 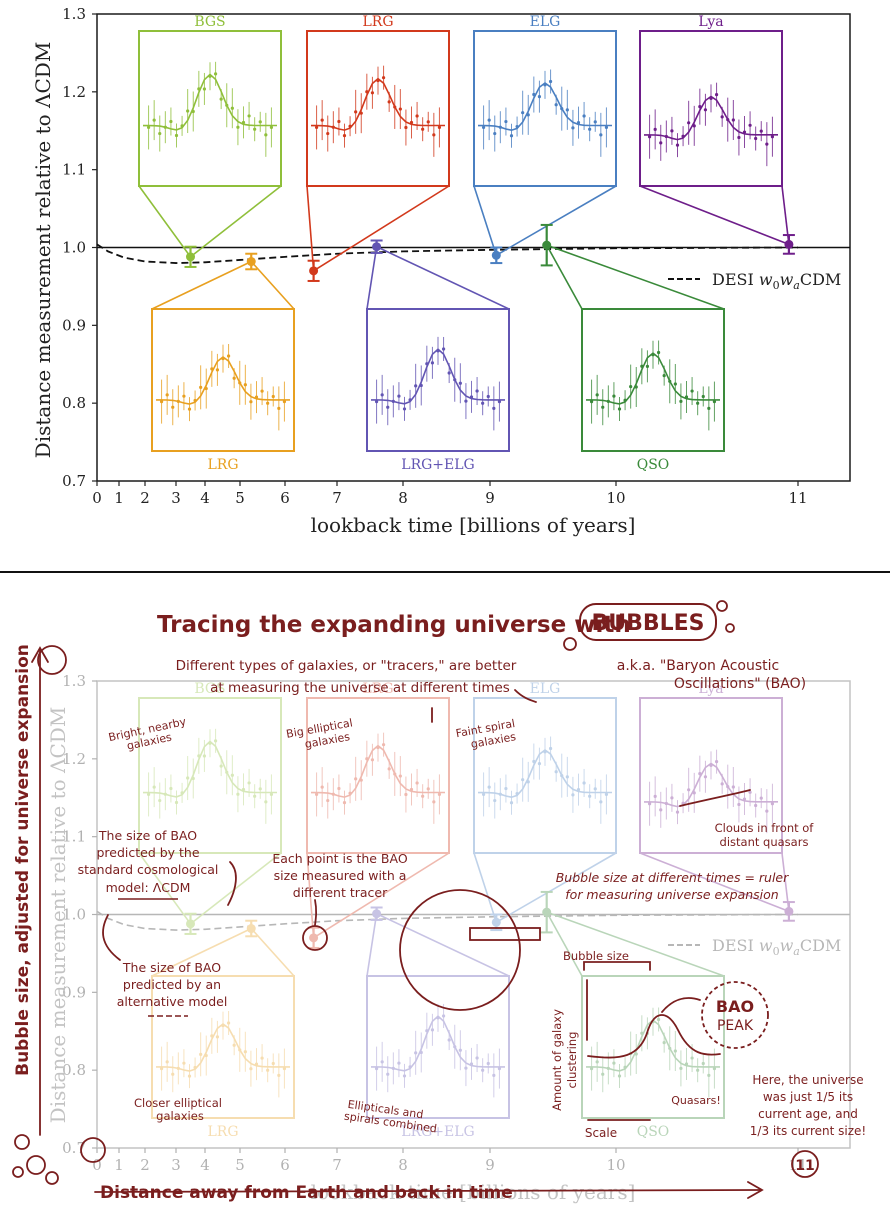 I want to click on inset-label: QSO, so click(x=653, y=465).